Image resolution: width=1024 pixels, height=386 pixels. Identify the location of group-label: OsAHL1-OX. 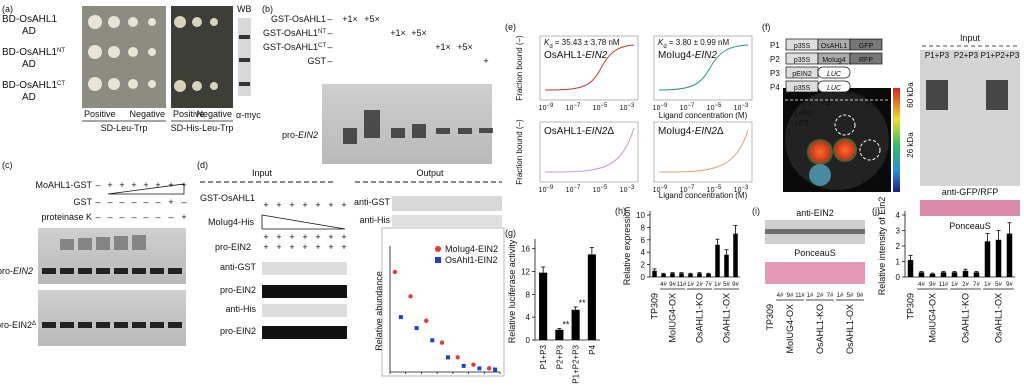
(727, 318).